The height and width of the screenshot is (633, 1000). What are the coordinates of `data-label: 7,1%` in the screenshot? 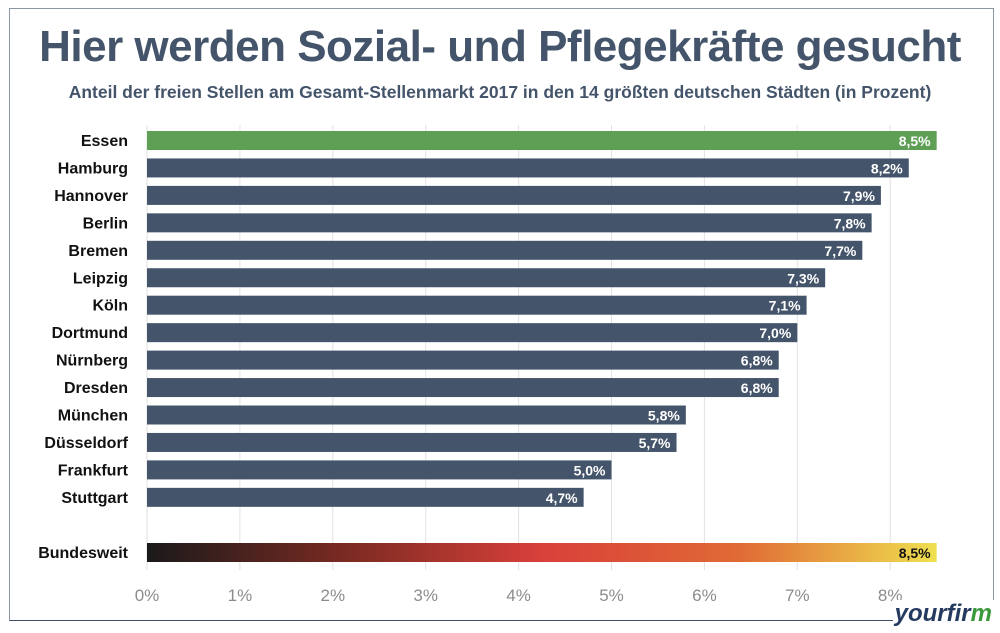 It's located at (785, 306).